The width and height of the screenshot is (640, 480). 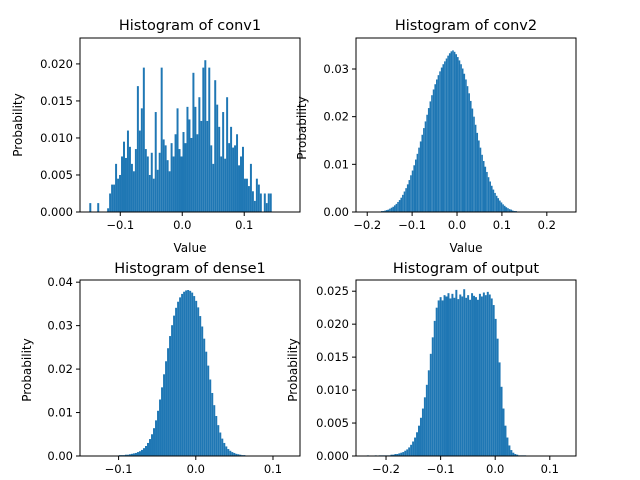 What do you see at coordinates (336, 212) in the screenshot?
I see `conv2-y-tick-label: 0.00` at bounding box center [336, 212].